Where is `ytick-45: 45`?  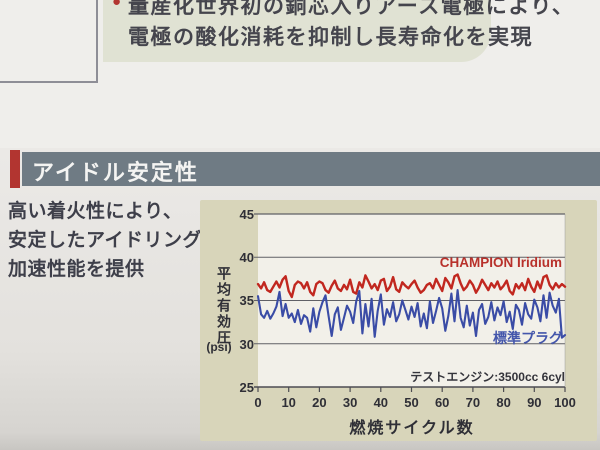
ytick-45: 45 is located at coordinates (246, 214).